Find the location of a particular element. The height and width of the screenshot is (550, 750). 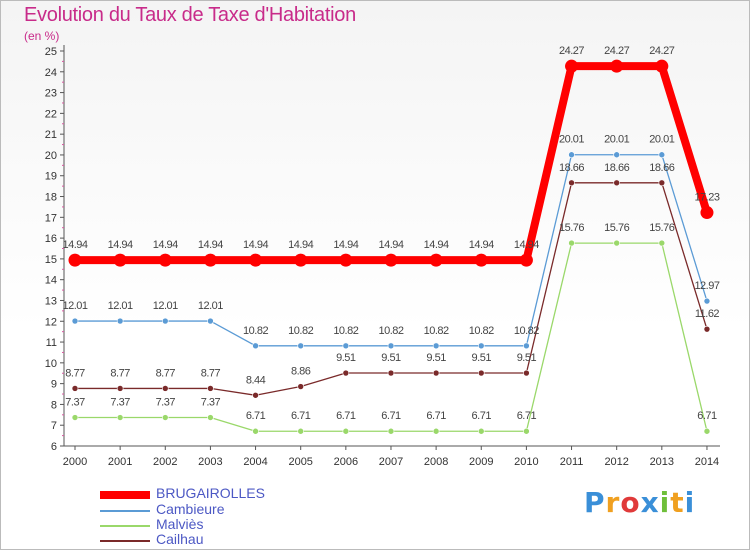

y-tick-label: 15 is located at coordinates (51, 260).